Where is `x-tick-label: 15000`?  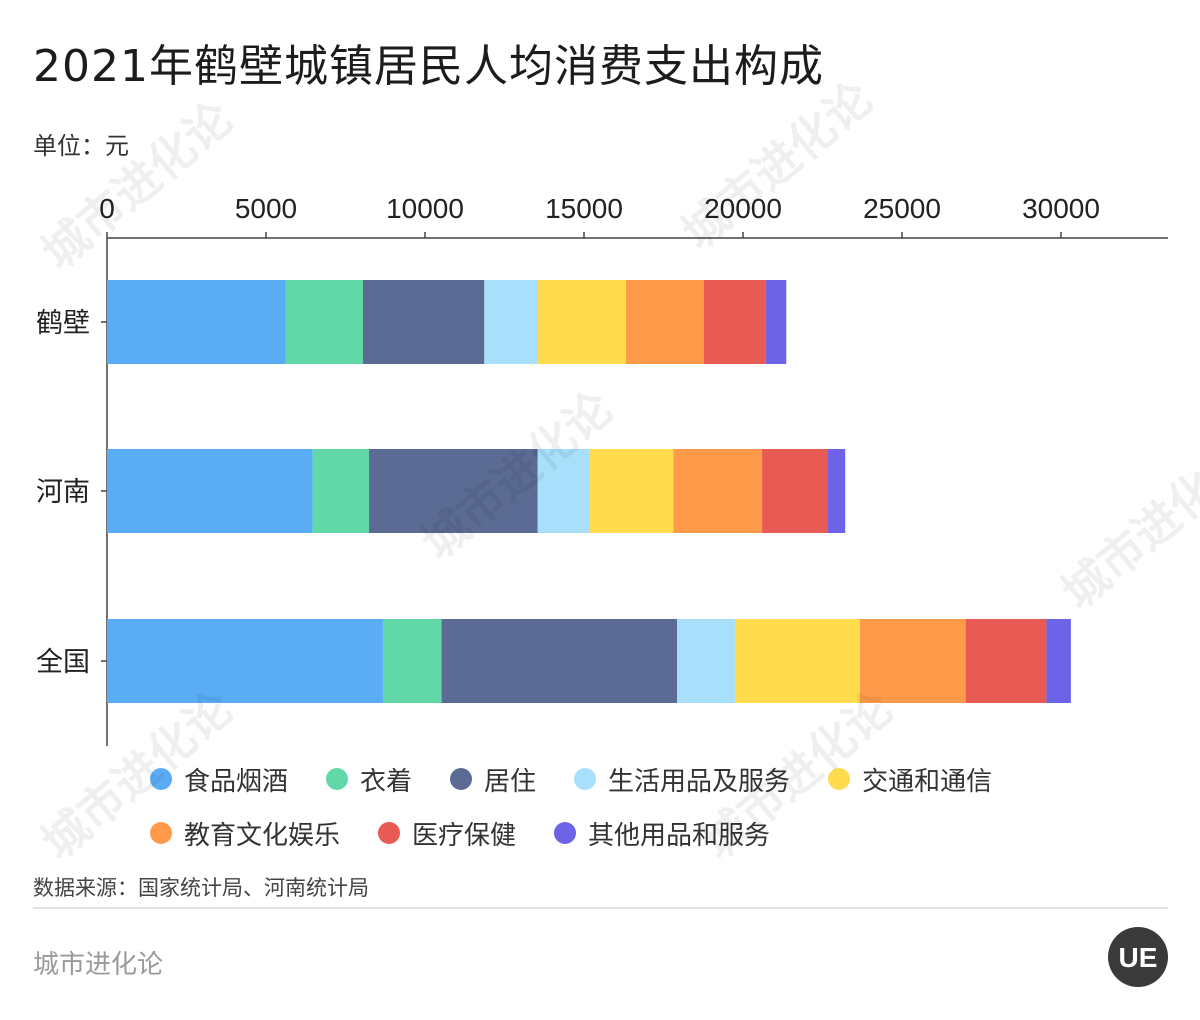 x-tick-label: 15000 is located at coordinates (584, 208).